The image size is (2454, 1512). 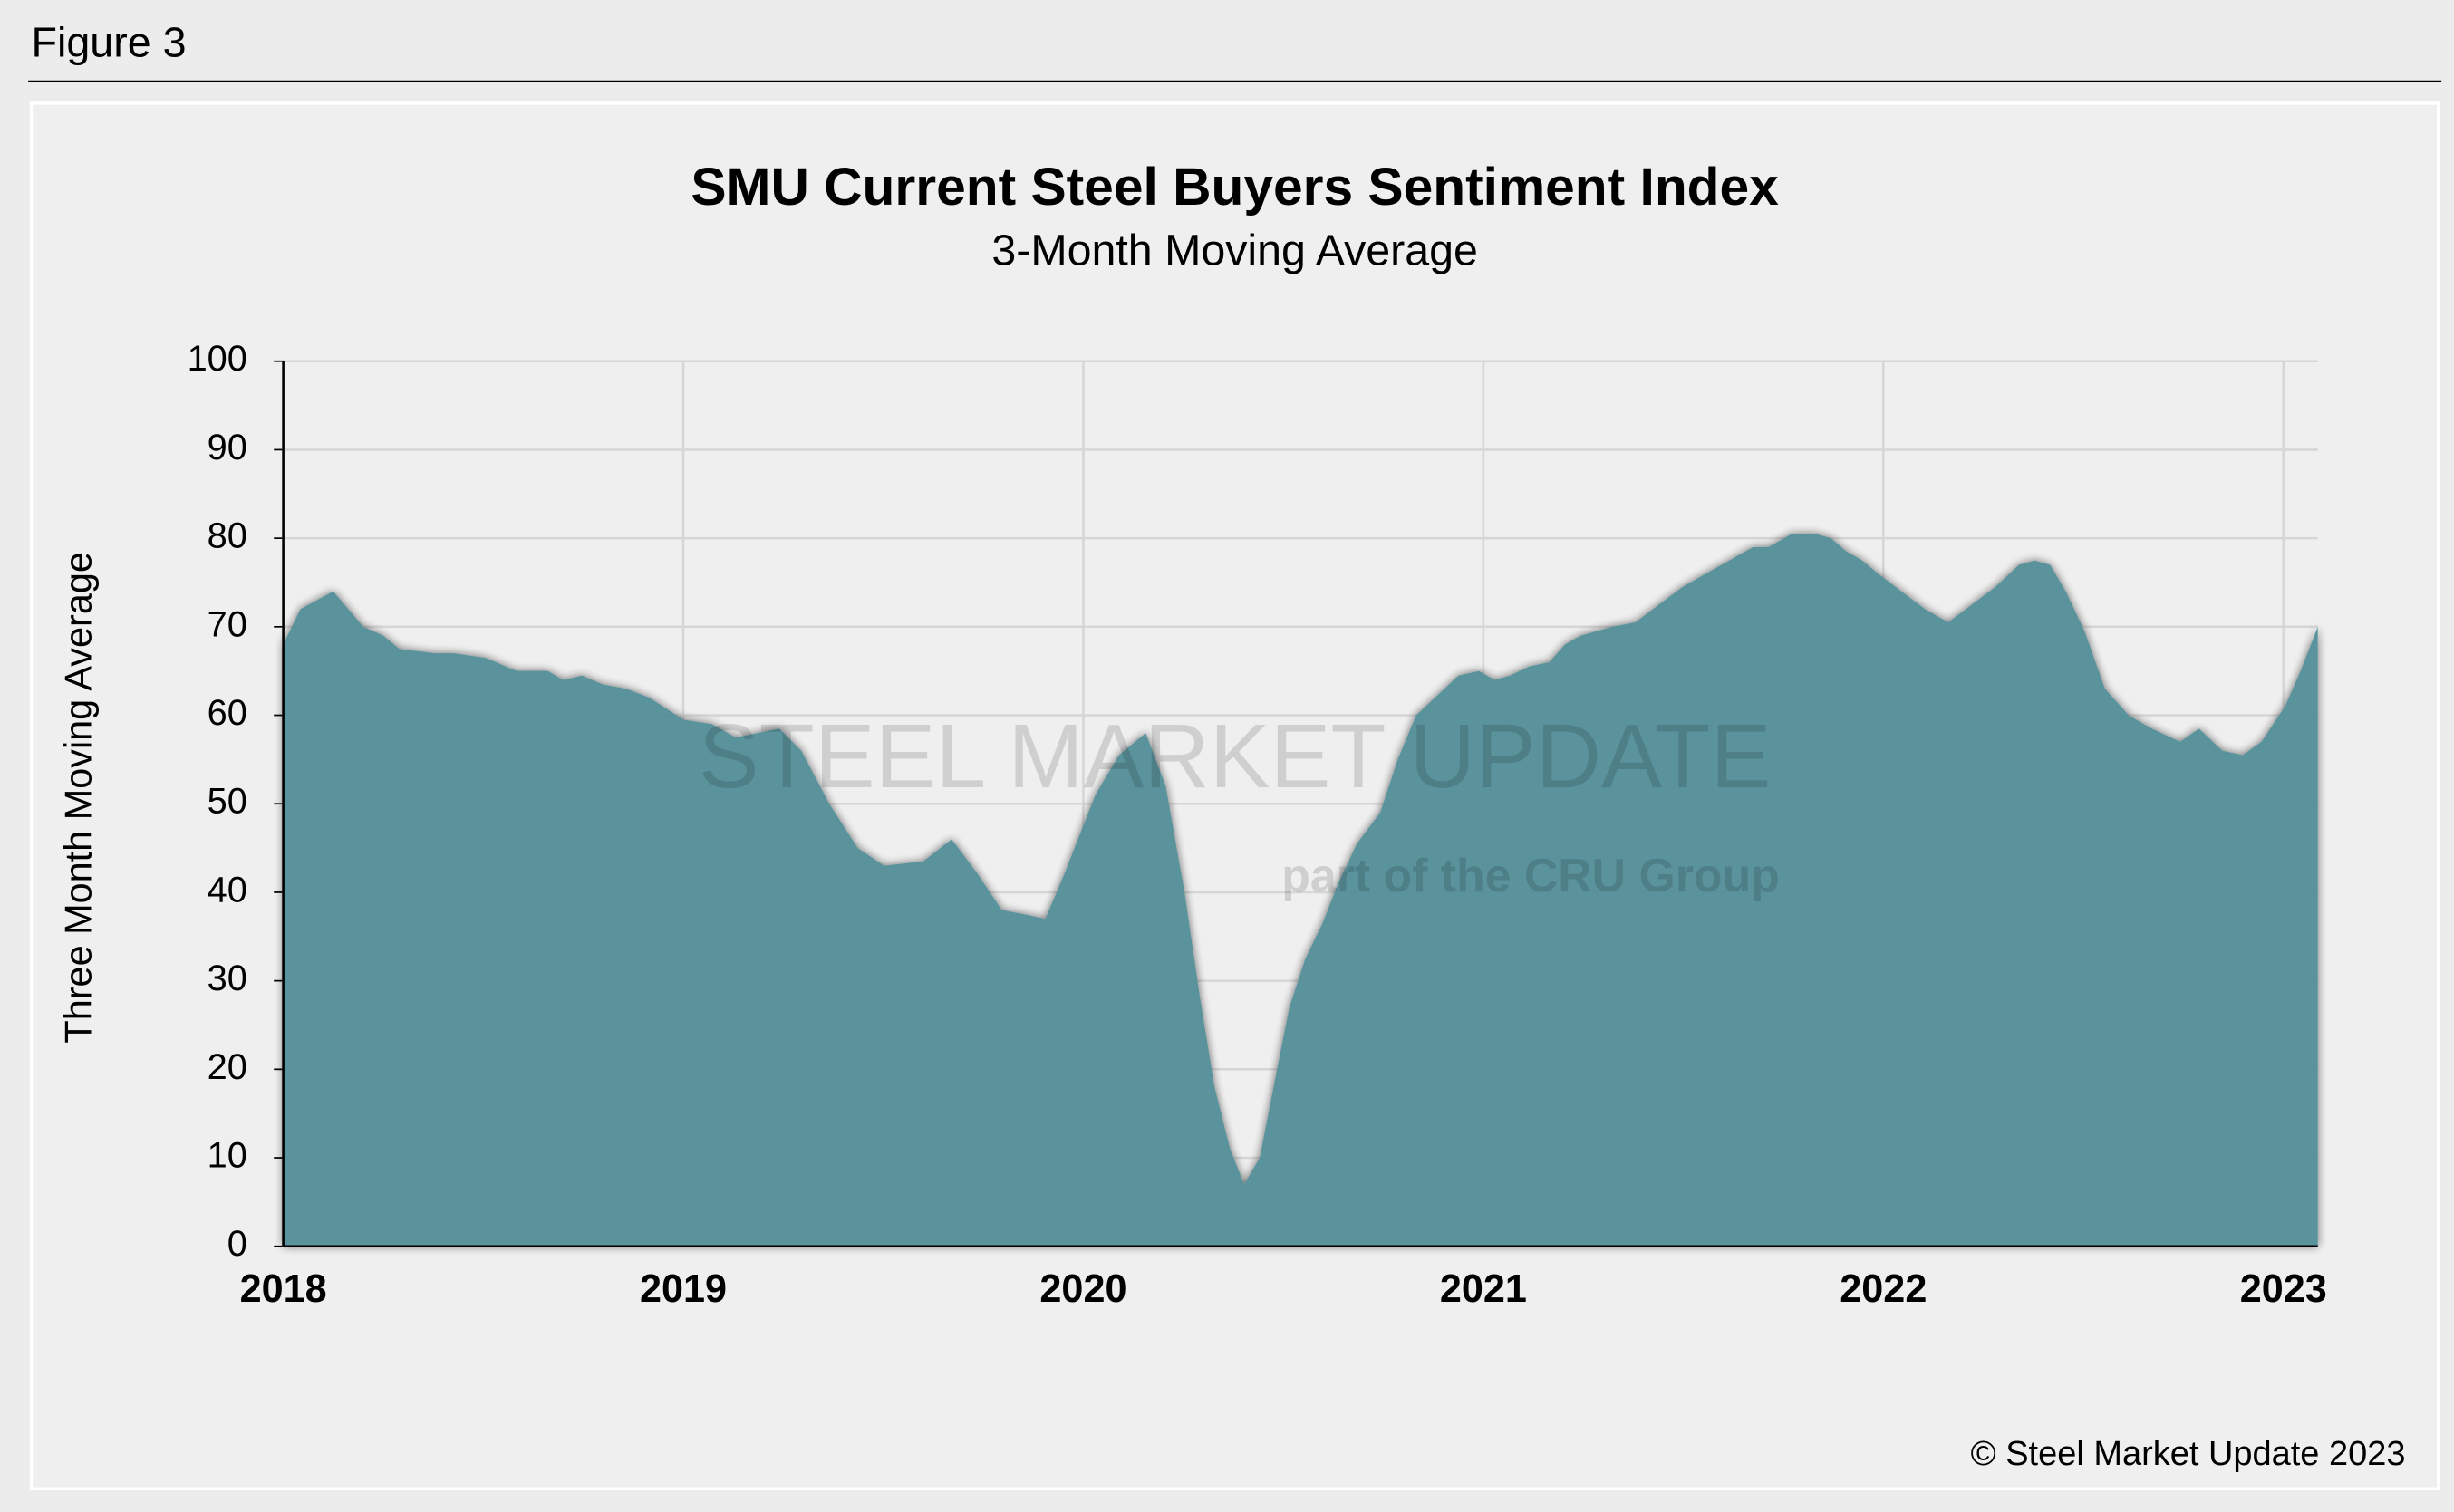 What do you see at coordinates (284, 1289) in the screenshot?
I see `x-tick-label: 2018` at bounding box center [284, 1289].